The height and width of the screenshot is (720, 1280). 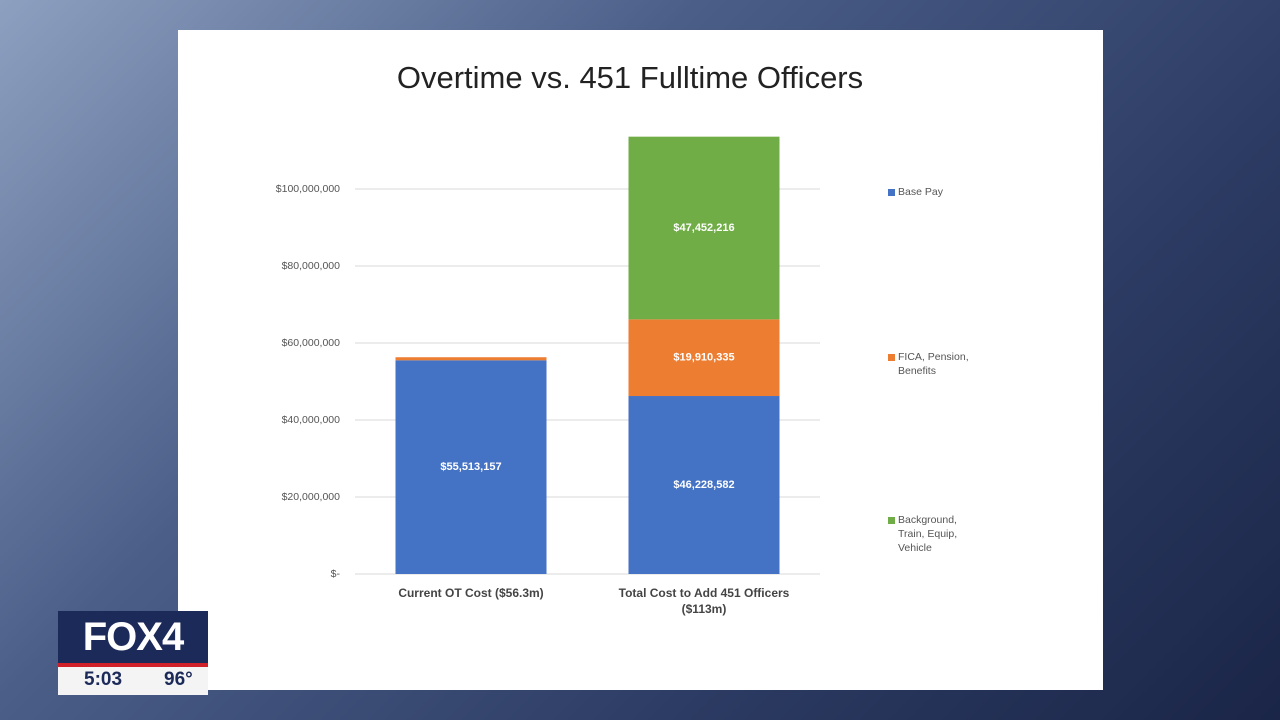 I want to click on y-tick-label: $100,000,000, so click(x=308, y=189).